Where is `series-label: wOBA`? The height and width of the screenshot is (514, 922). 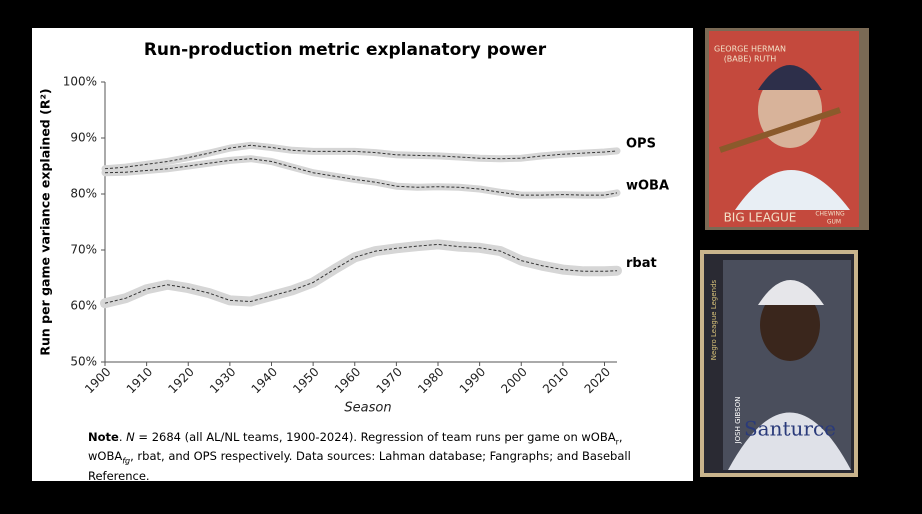 series-label: wOBA is located at coordinates (647, 185).